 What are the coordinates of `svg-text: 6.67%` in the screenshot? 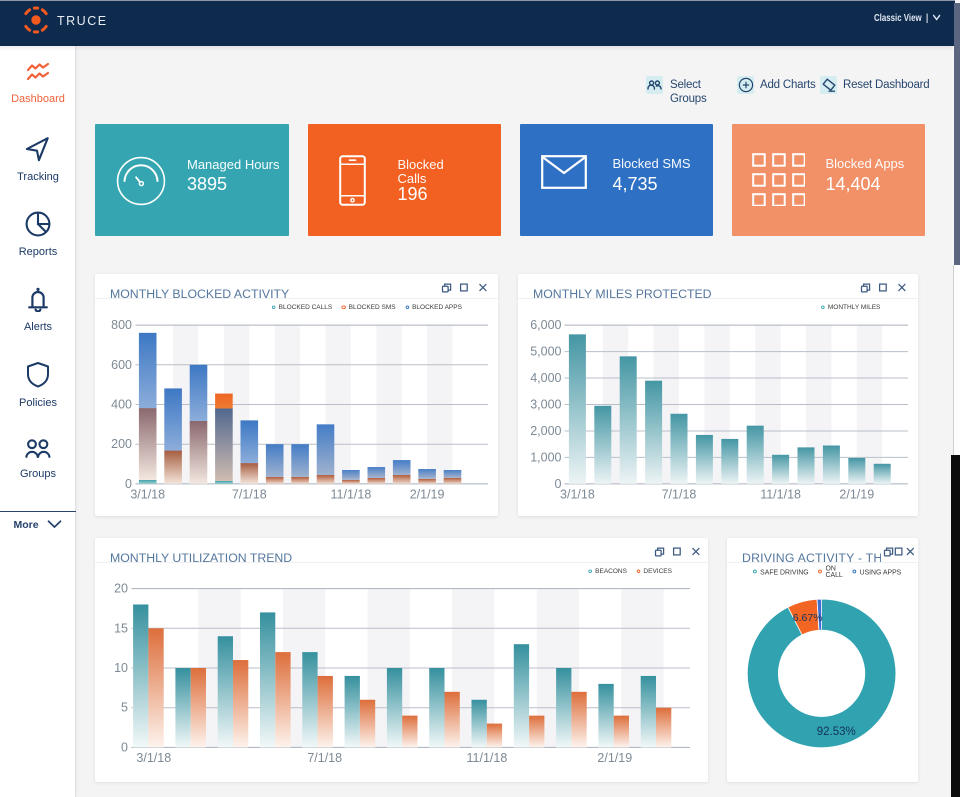 It's located at (808, 618).